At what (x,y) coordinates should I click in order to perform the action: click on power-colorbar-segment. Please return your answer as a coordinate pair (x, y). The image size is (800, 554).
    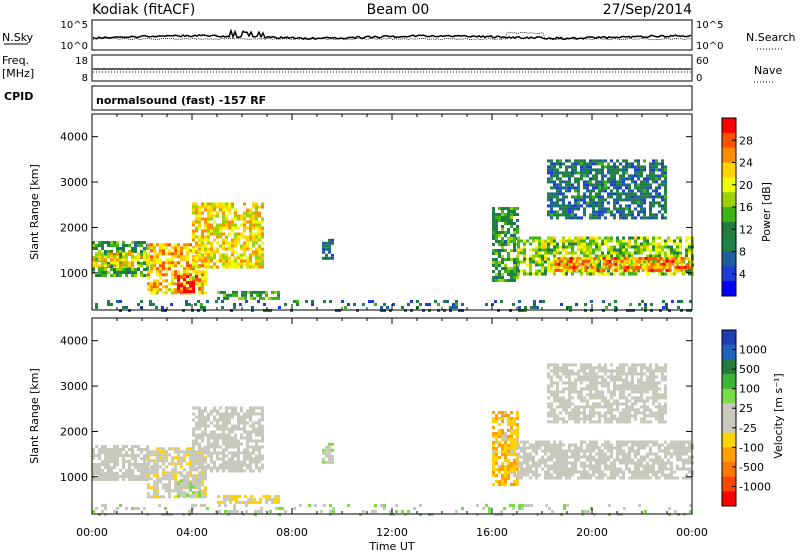
    Looking at the image, I should click on (729, 229).